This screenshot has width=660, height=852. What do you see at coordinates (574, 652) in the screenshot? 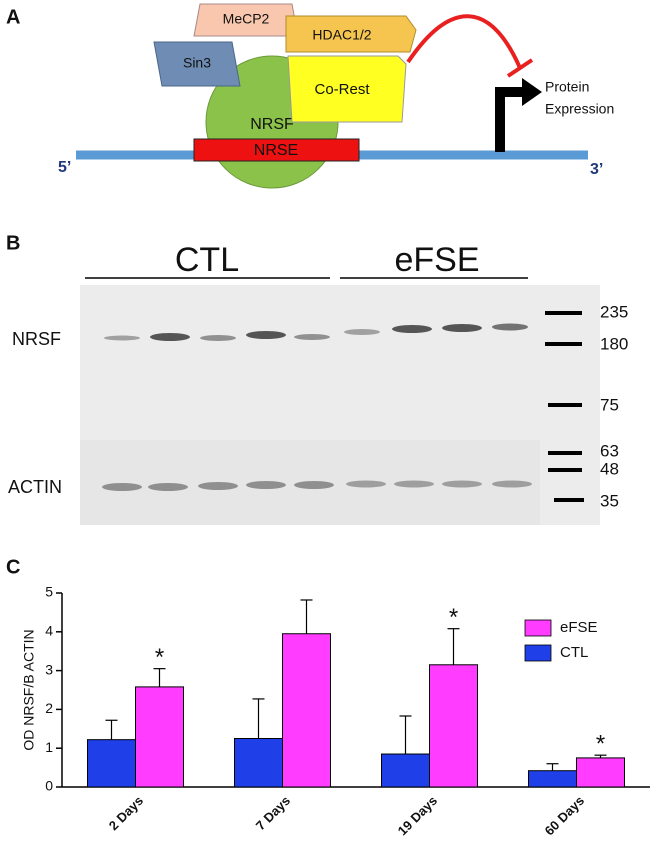
I see `legend-label: CTL` at bounding box center [574, 652].